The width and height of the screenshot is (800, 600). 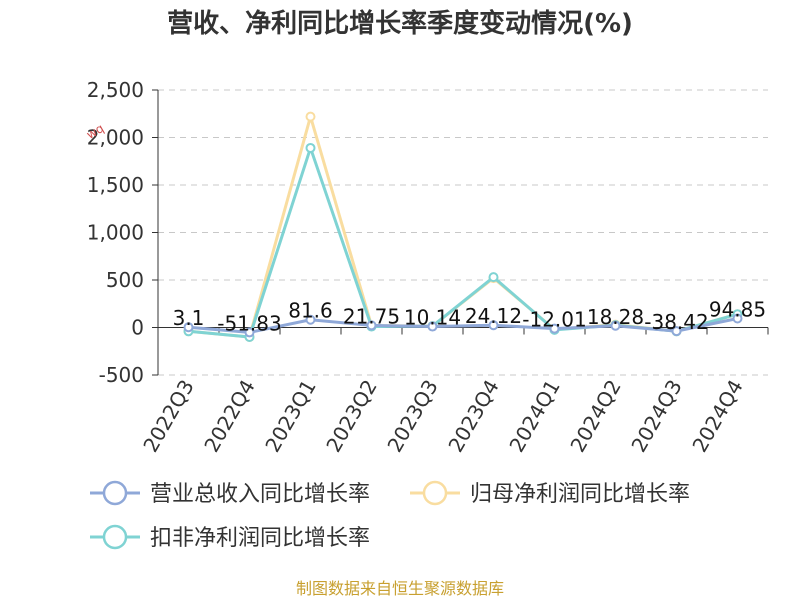 I want to click on y-tick-label: 2,500, so click(x=115, y=90).